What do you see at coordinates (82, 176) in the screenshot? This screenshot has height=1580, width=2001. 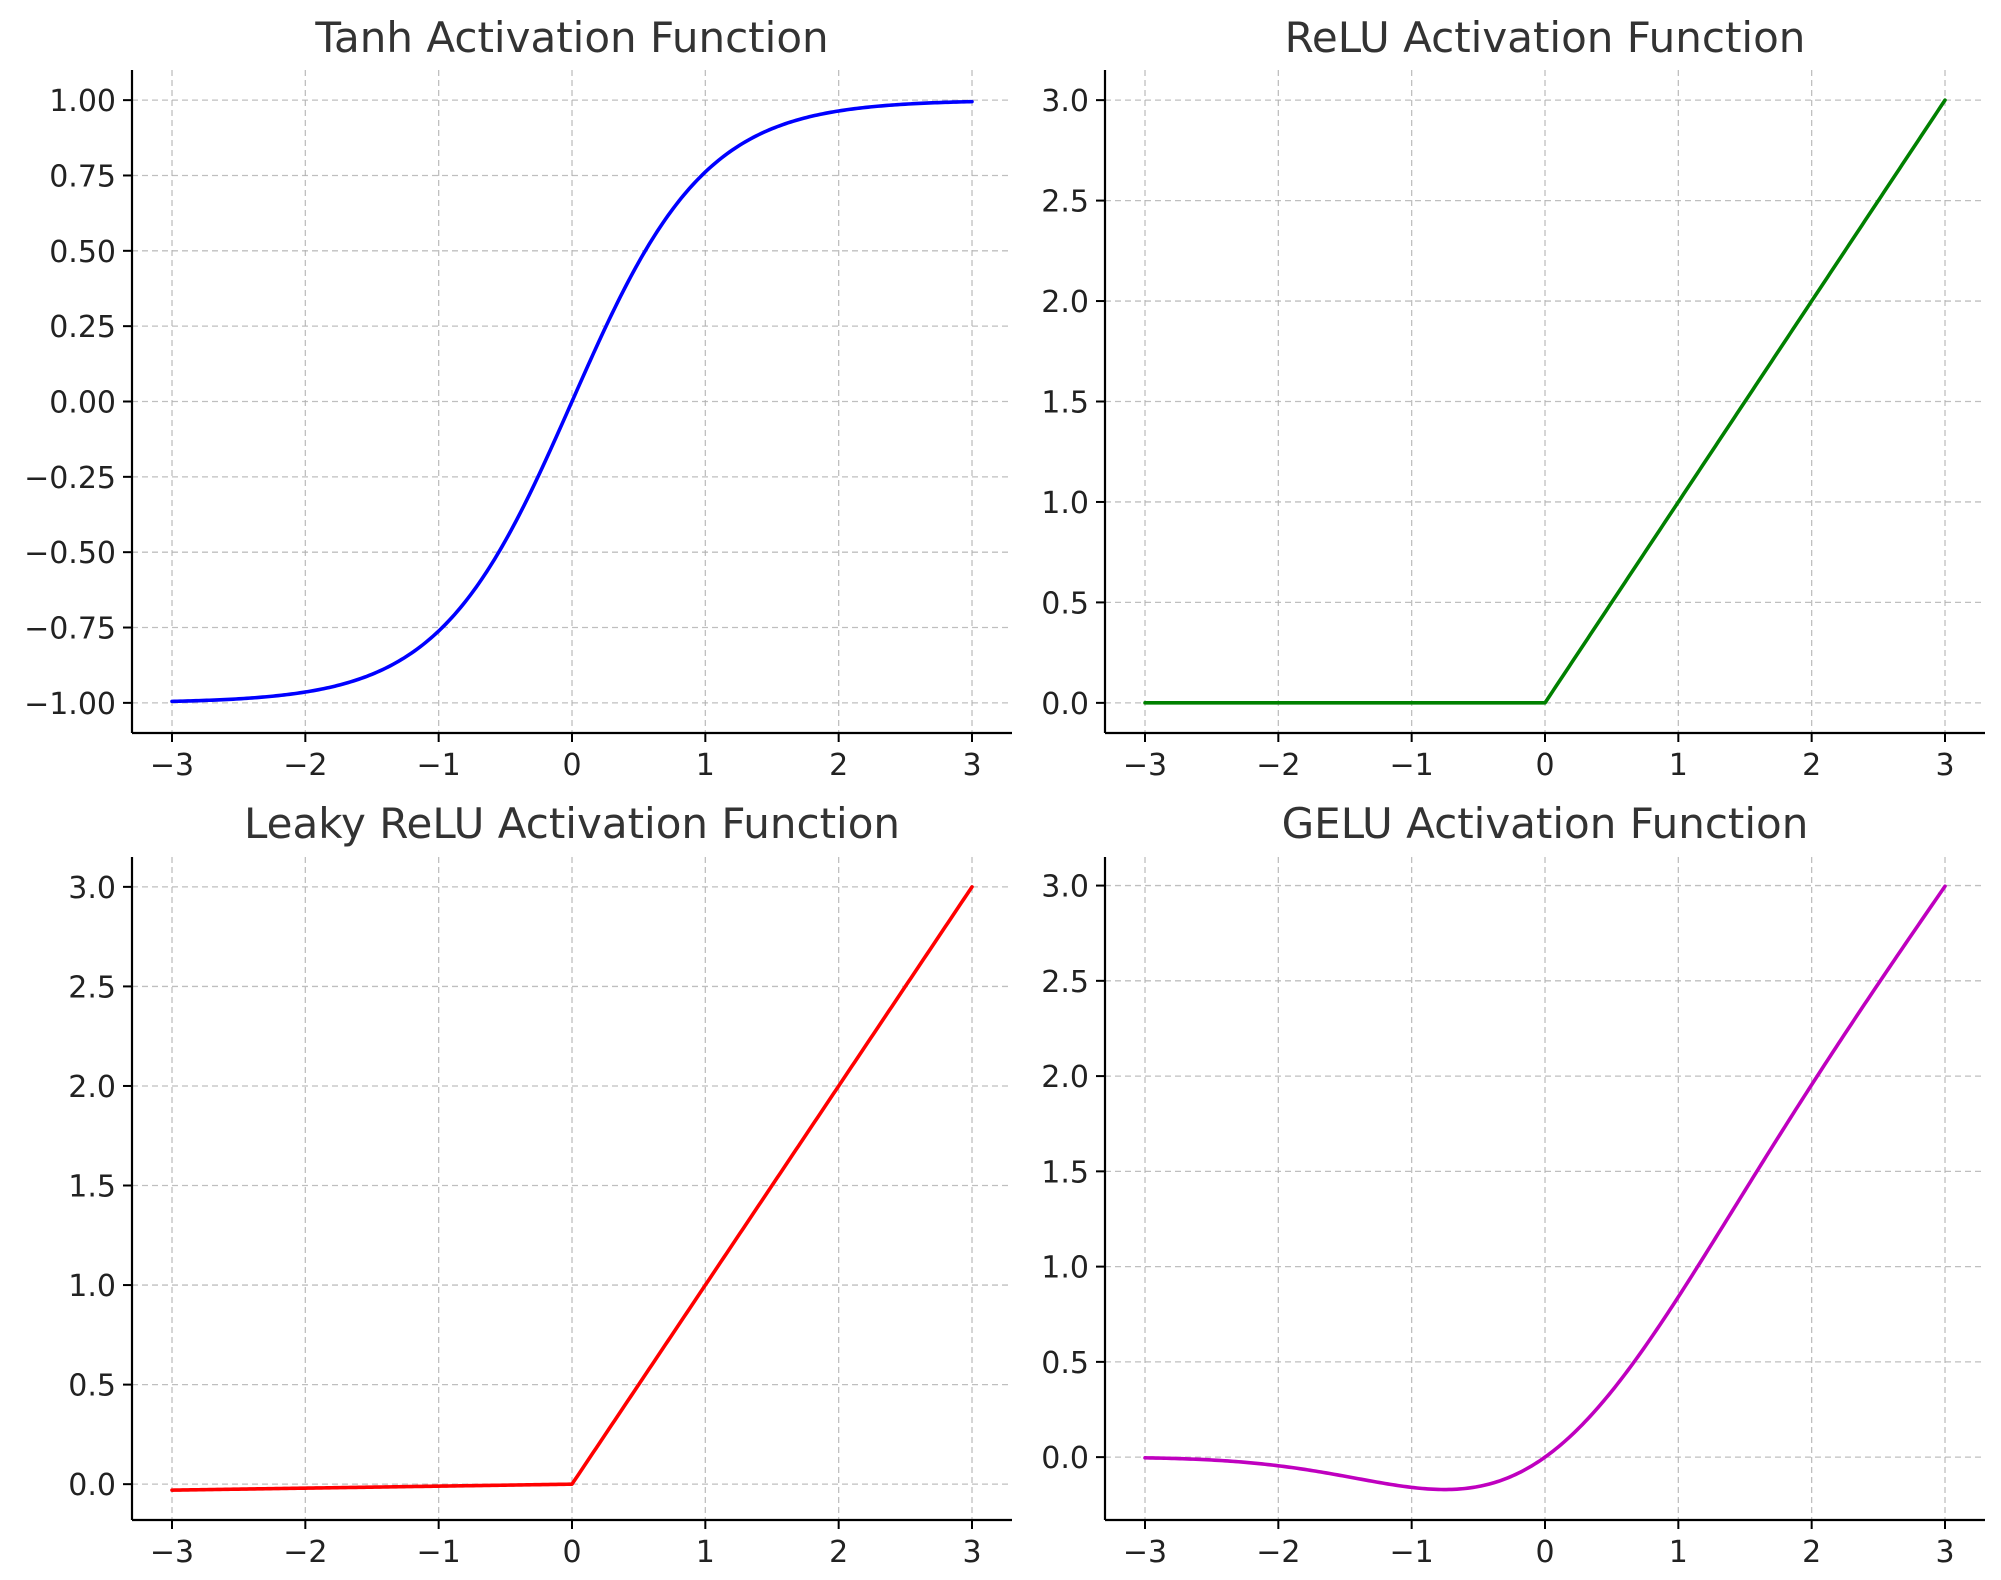 I see `y-tick-label: 0.75` at bounding box center [82, 176].